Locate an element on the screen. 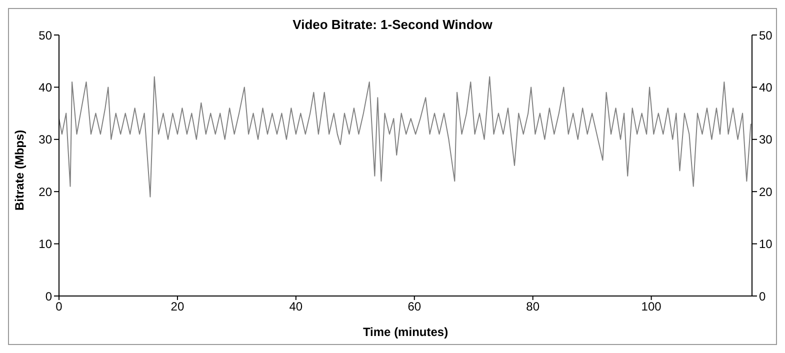 Image resolution: width=785 pixels, height=353 pixels. y2-tick-label: 40 is located at coordinates (766, 87).